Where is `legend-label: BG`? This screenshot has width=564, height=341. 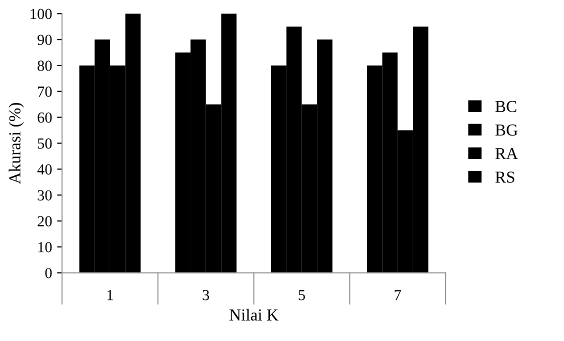
legend-label: BG is located at coordinates (506, 130).